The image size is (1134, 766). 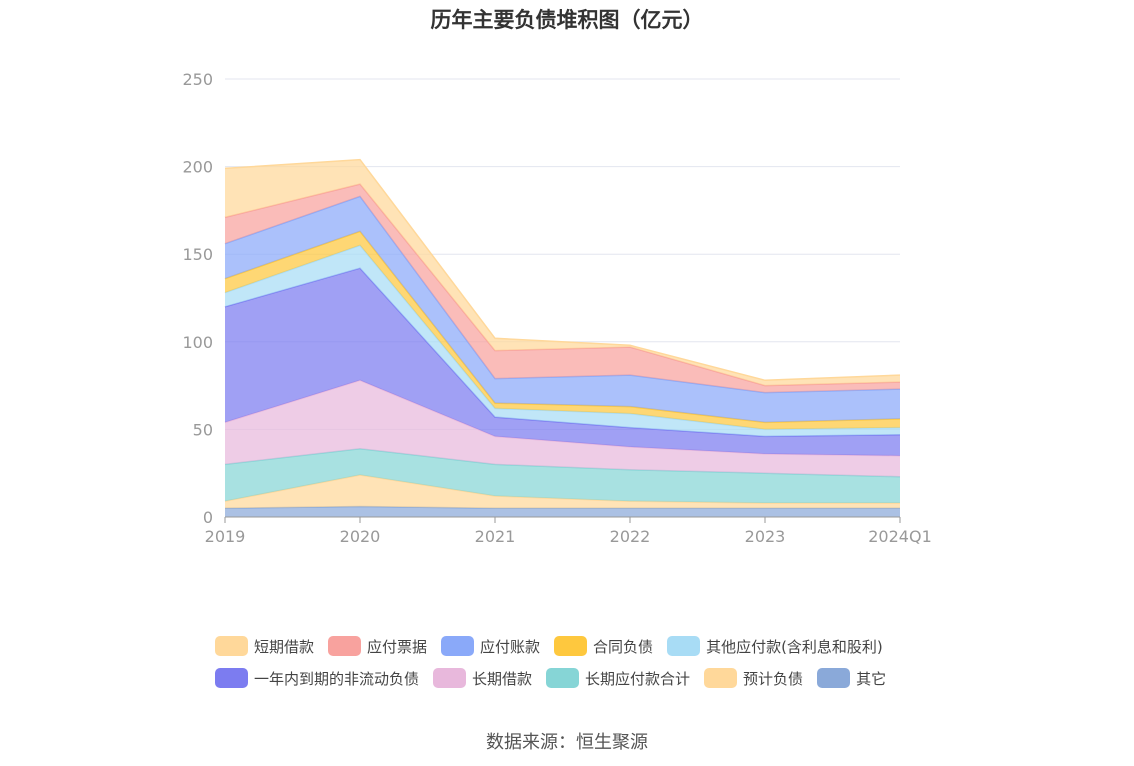 I want to click on legend-label: 合同负债, so click(x=623, y=646).